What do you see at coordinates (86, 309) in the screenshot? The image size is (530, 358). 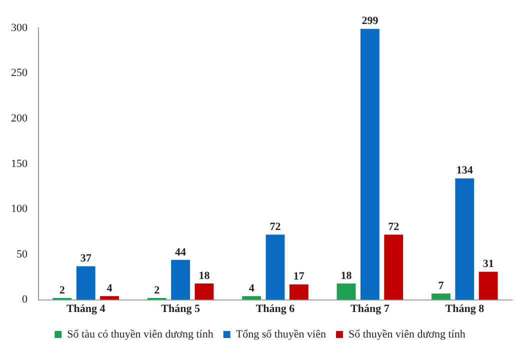 I see `x-tick-label: Tháng 4` at bounding box center [86, 309].